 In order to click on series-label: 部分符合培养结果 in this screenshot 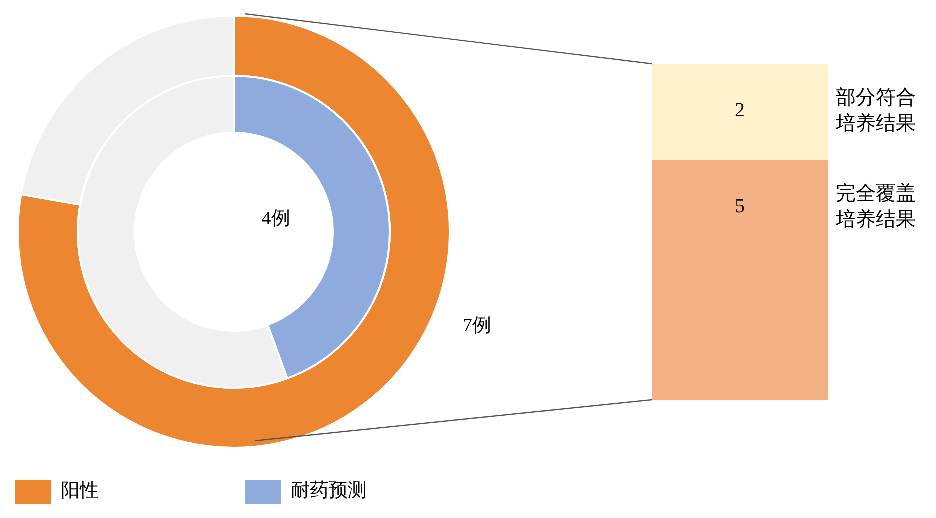, I will do `click(875, 110)`.